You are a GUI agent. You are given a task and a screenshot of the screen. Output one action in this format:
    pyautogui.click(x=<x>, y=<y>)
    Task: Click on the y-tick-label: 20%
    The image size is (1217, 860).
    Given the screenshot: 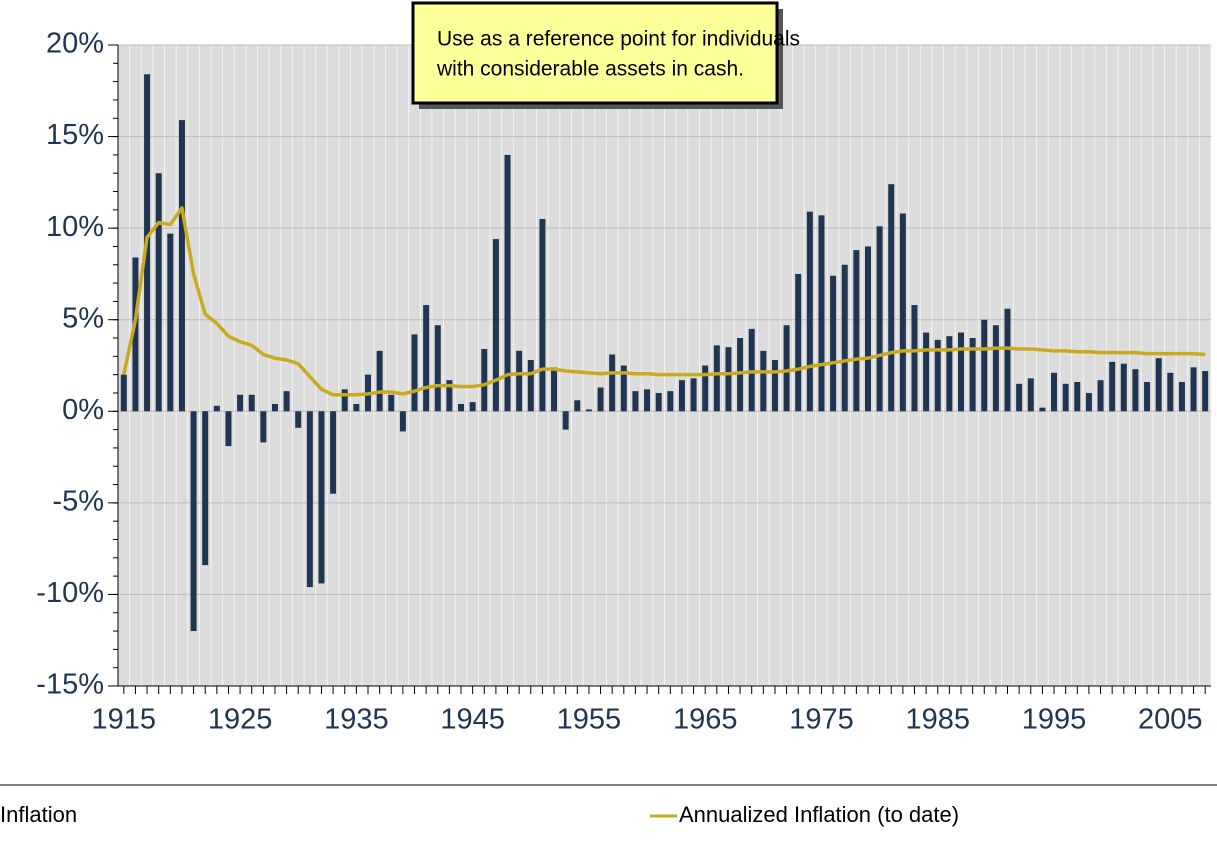 What is the action you would take?
    pyautogui.click(x=75, y=44)
    